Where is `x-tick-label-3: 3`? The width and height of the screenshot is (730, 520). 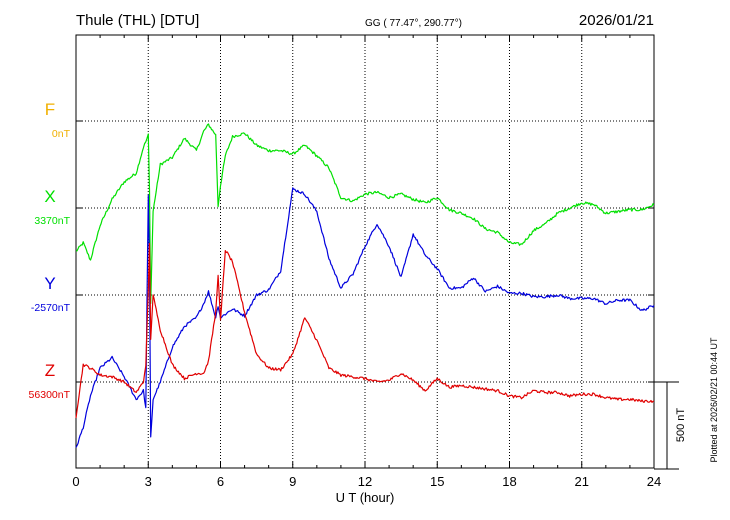 x-tick-label-3: 3 is located at coordinates (148, 481).